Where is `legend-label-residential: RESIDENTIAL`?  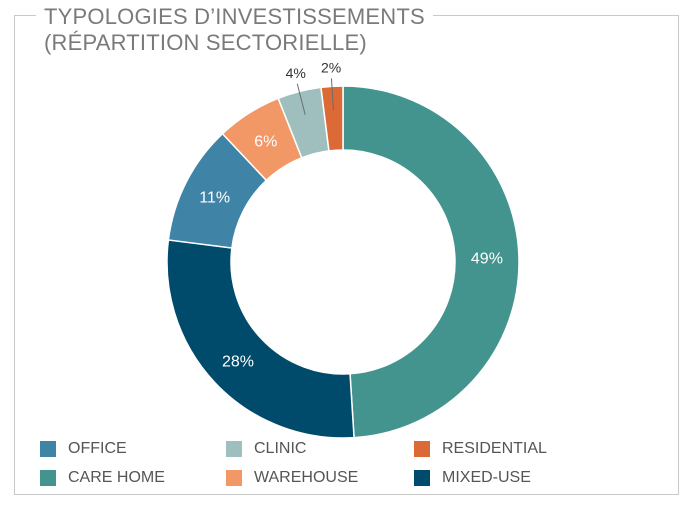 legend-label-residential: RESIDENTIAL is located at coordinates (494, 448).